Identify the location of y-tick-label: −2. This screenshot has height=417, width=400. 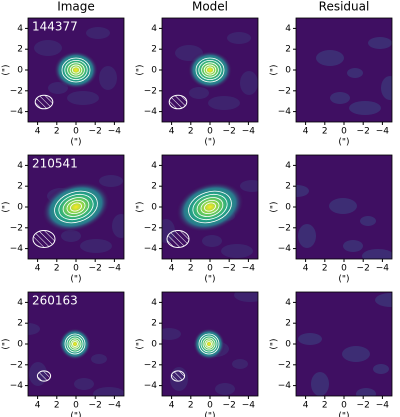
(16, 91).